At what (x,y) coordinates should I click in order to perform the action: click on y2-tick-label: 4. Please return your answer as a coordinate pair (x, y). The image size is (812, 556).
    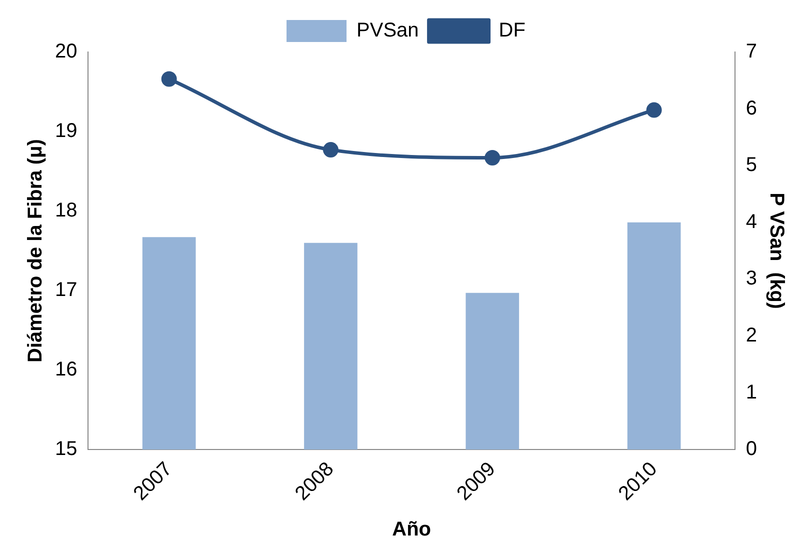
    Looking at the image, I should click on (751, 221).